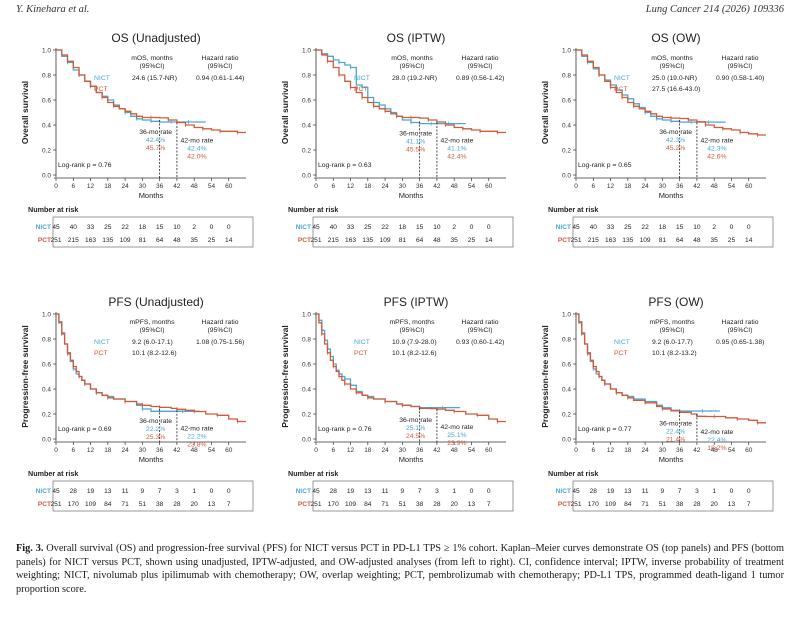  I want to click on risk-nict-value: 18, so click(403, 227).